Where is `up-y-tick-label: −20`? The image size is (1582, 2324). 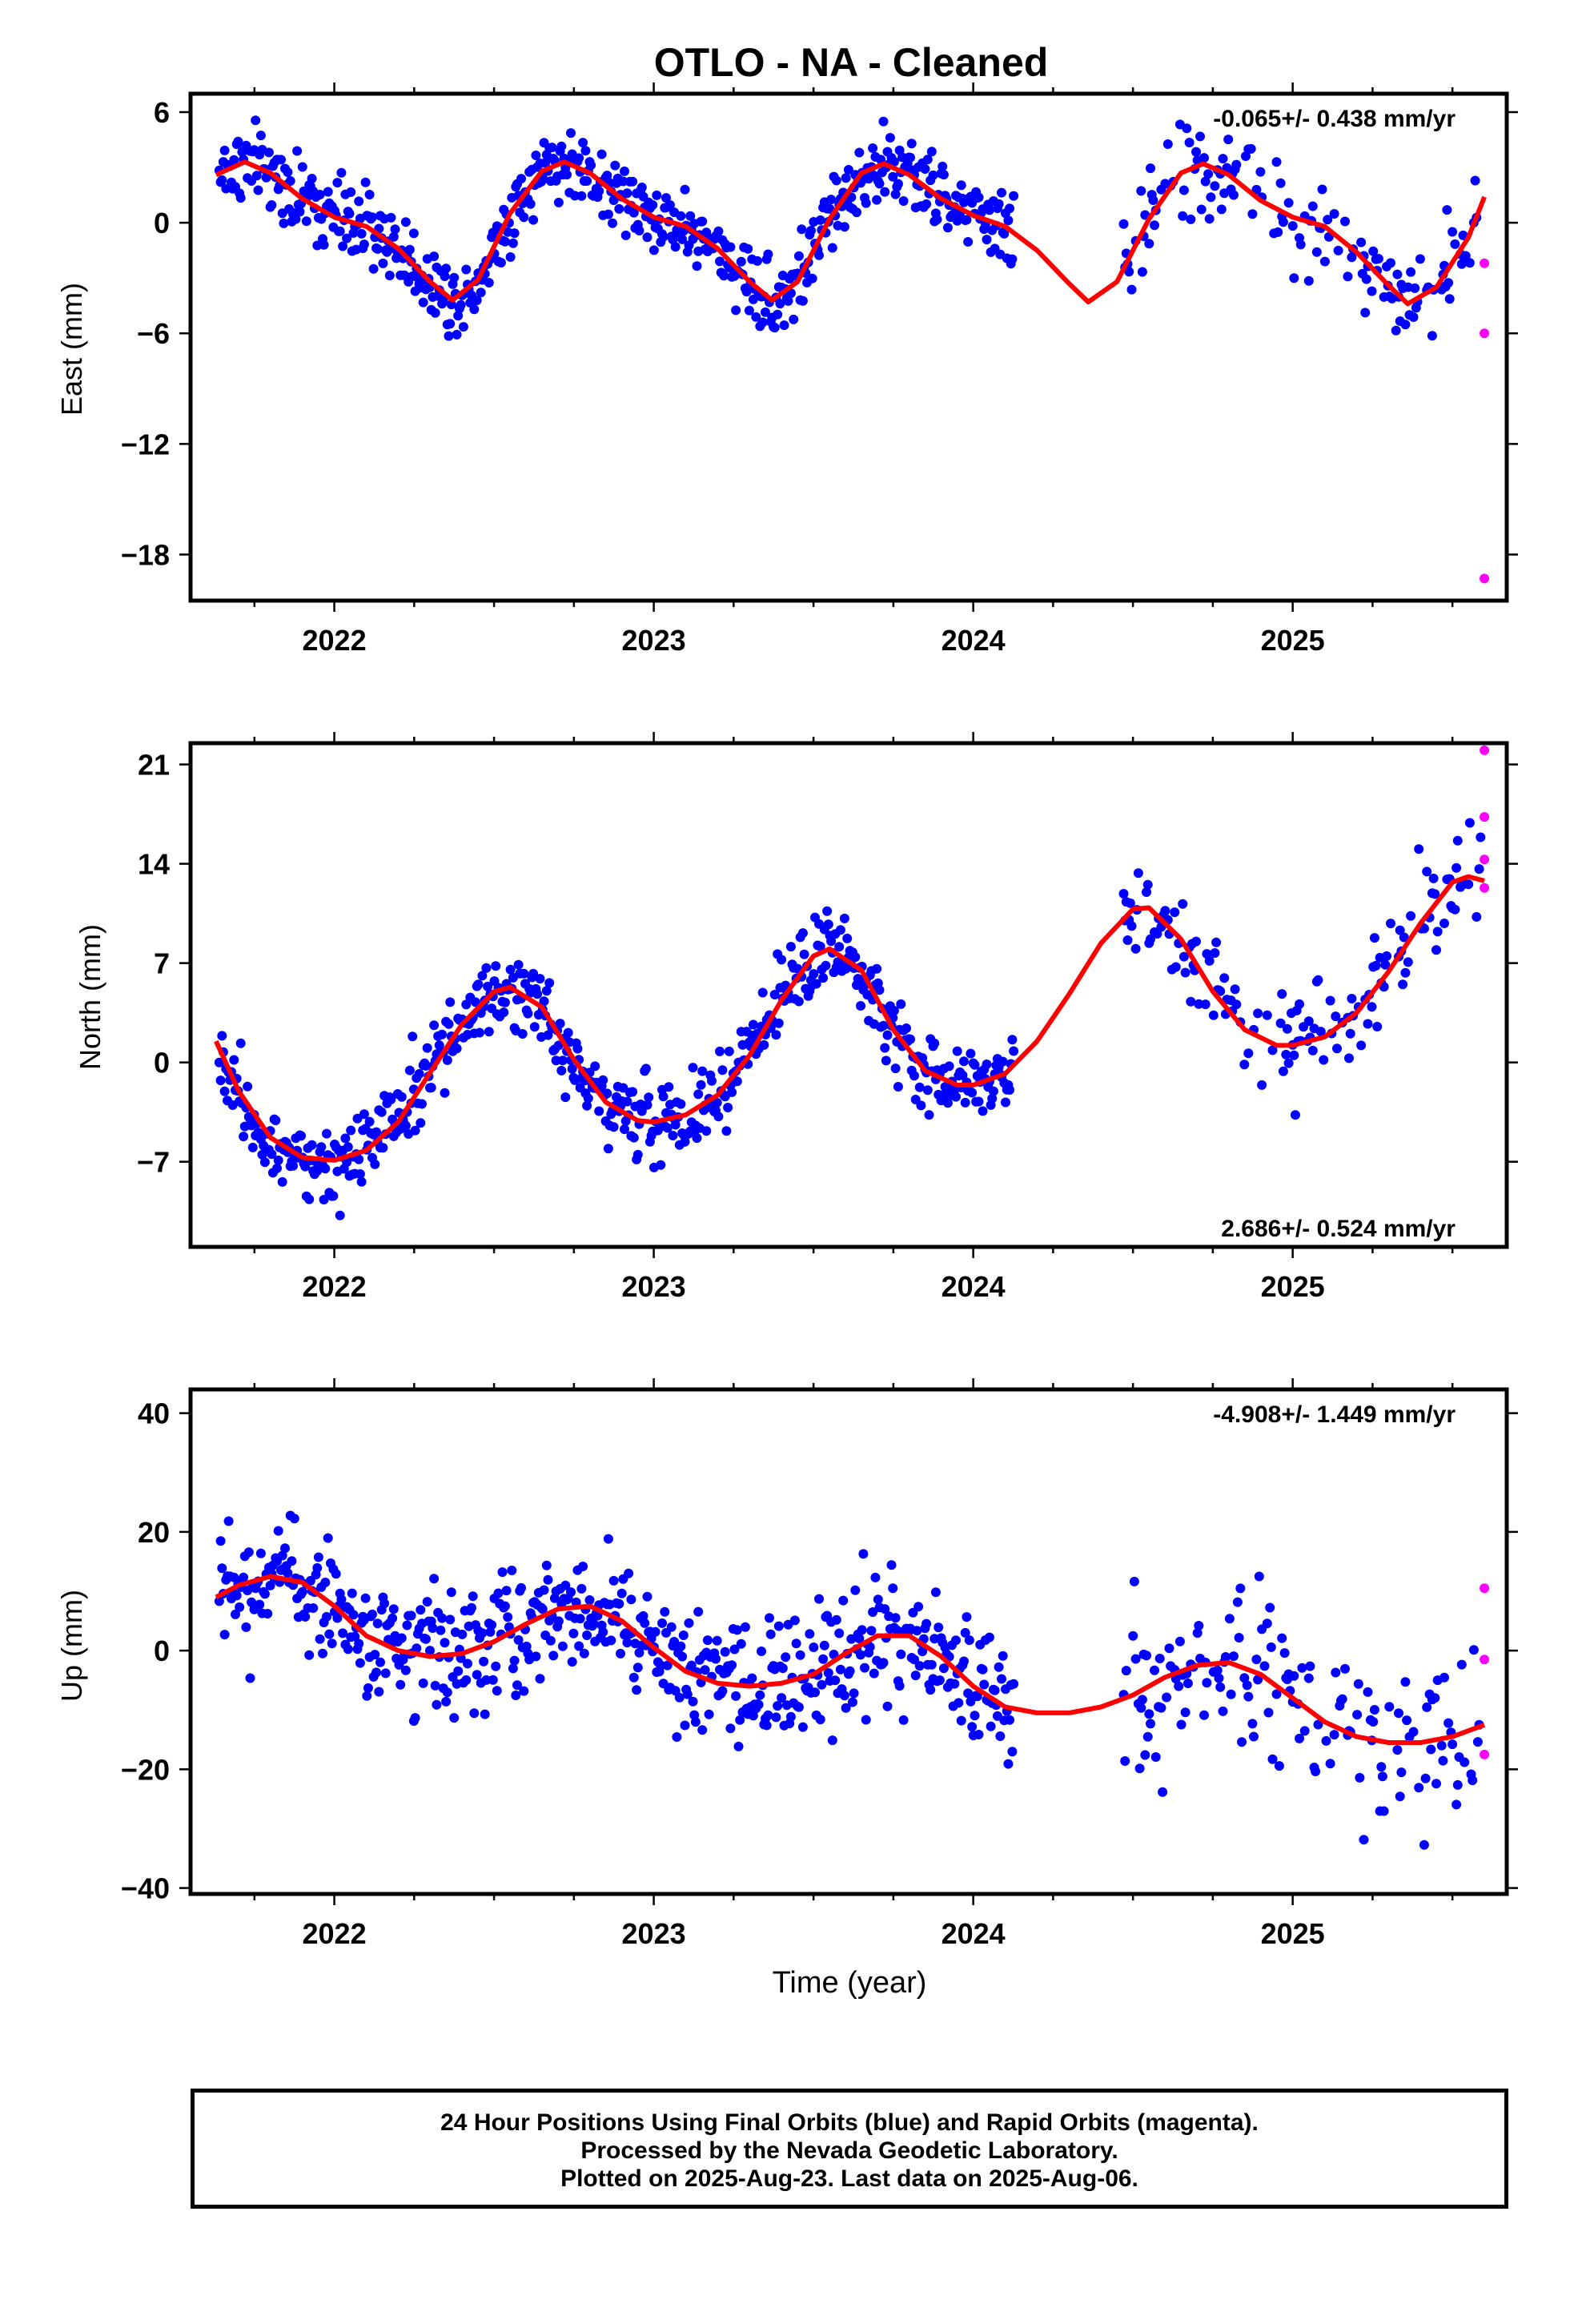 up-y-tick-label: −20 is located at coordinates (145, 1769).